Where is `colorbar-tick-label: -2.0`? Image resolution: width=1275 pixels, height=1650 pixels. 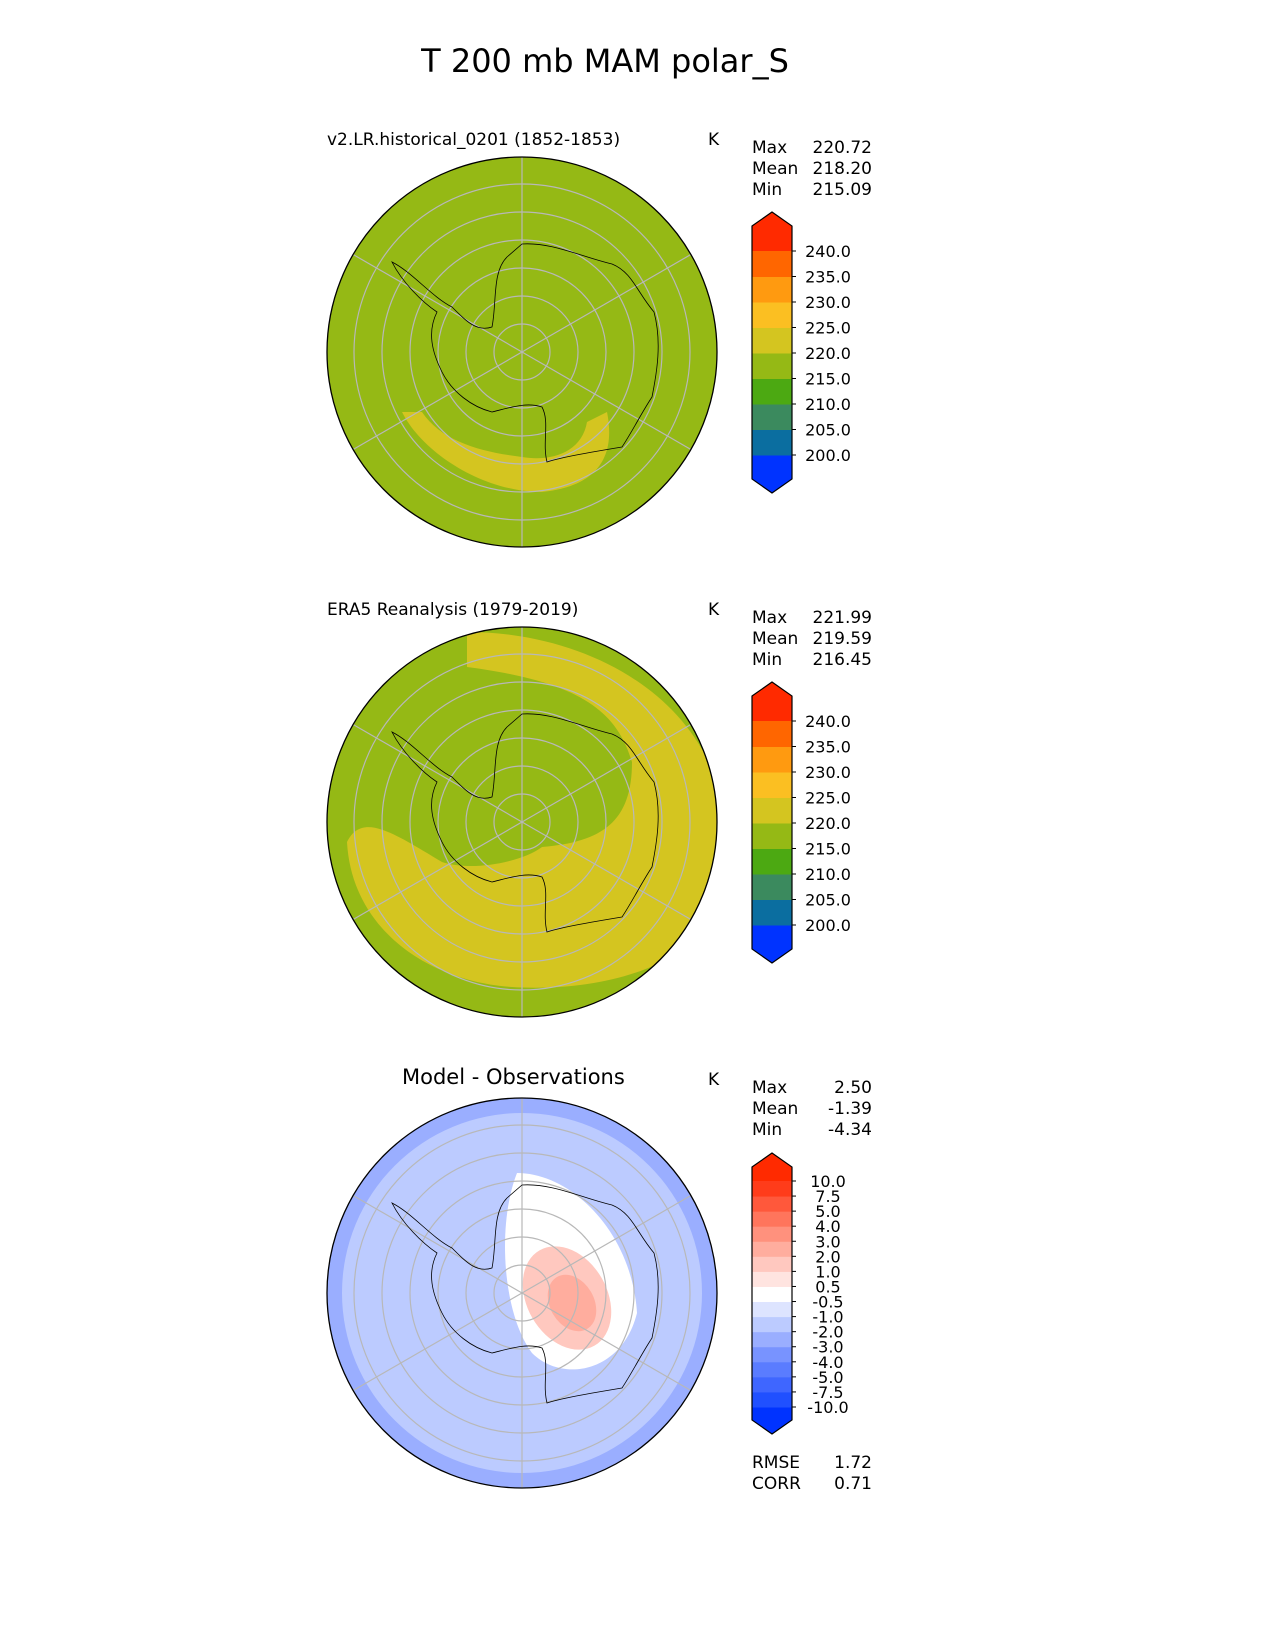 colorbar-tick-label: -2.0 is located at coordinates (827, 1332).